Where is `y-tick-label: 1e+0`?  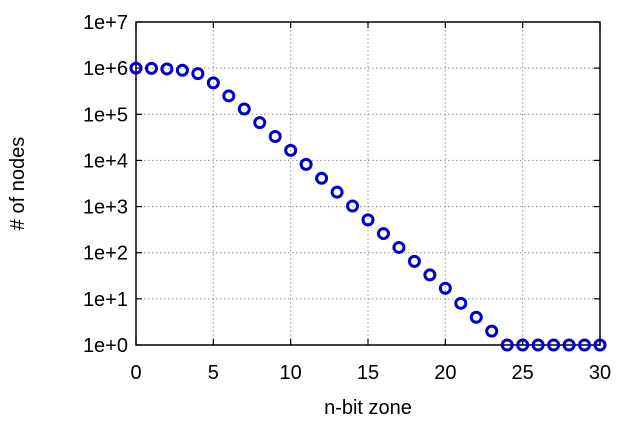 y-tick-label: 1e+0 is located at coordinates (105, 346).